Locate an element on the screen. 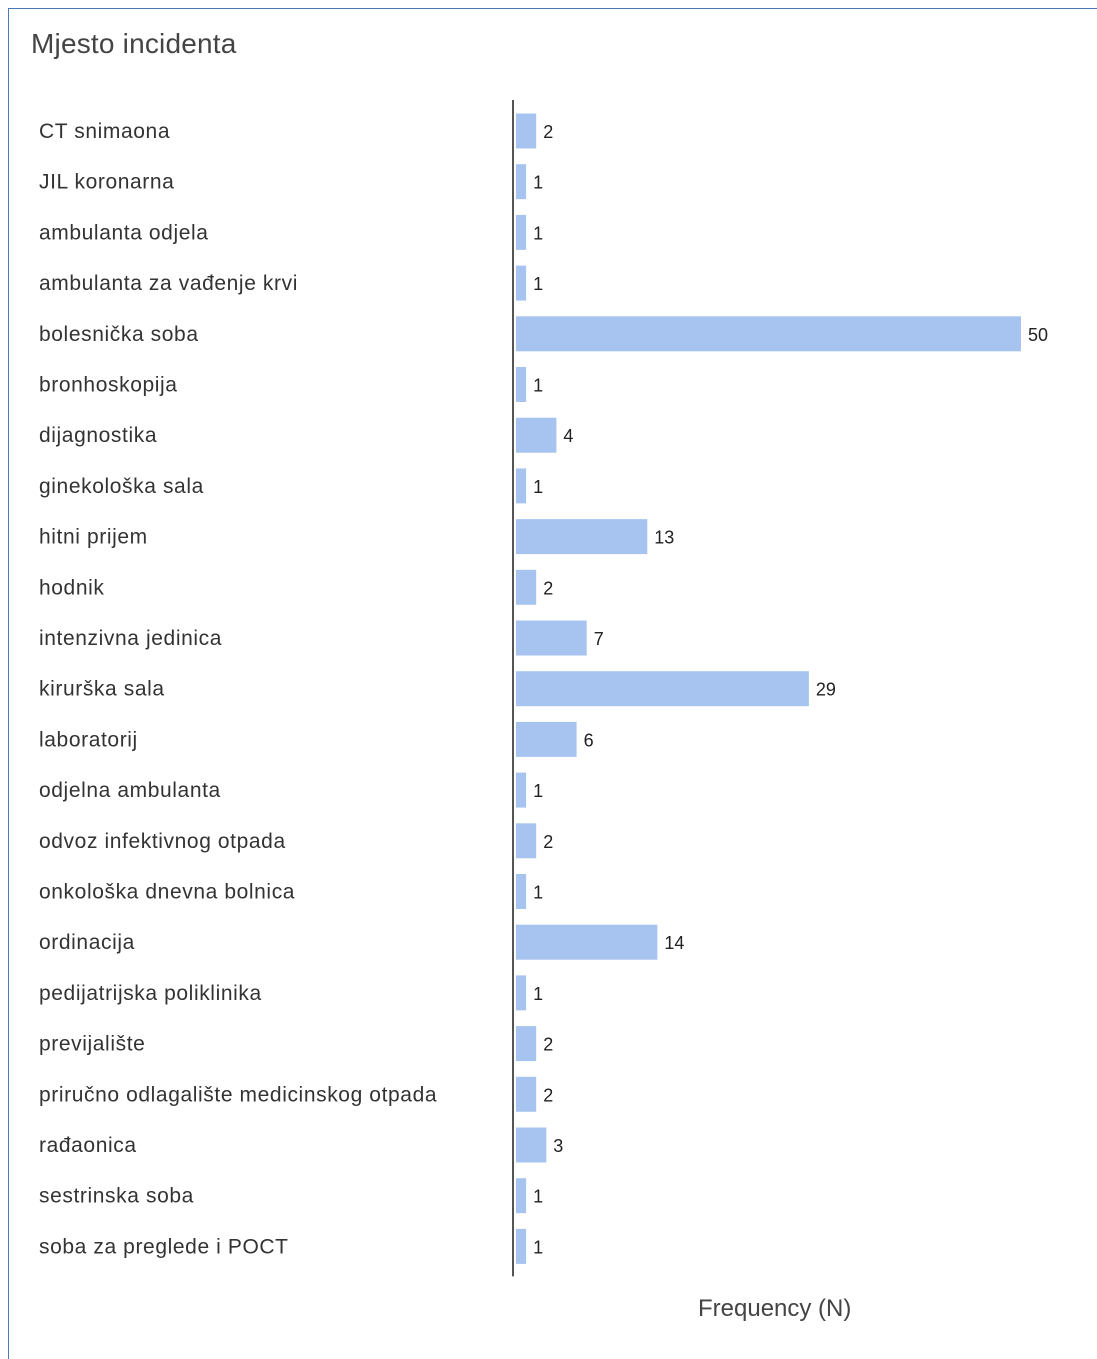 Image resolution: width=1097 pixels, height=1359 pixels. category-label: JIL koronarna is located at coordinates (106, 182).